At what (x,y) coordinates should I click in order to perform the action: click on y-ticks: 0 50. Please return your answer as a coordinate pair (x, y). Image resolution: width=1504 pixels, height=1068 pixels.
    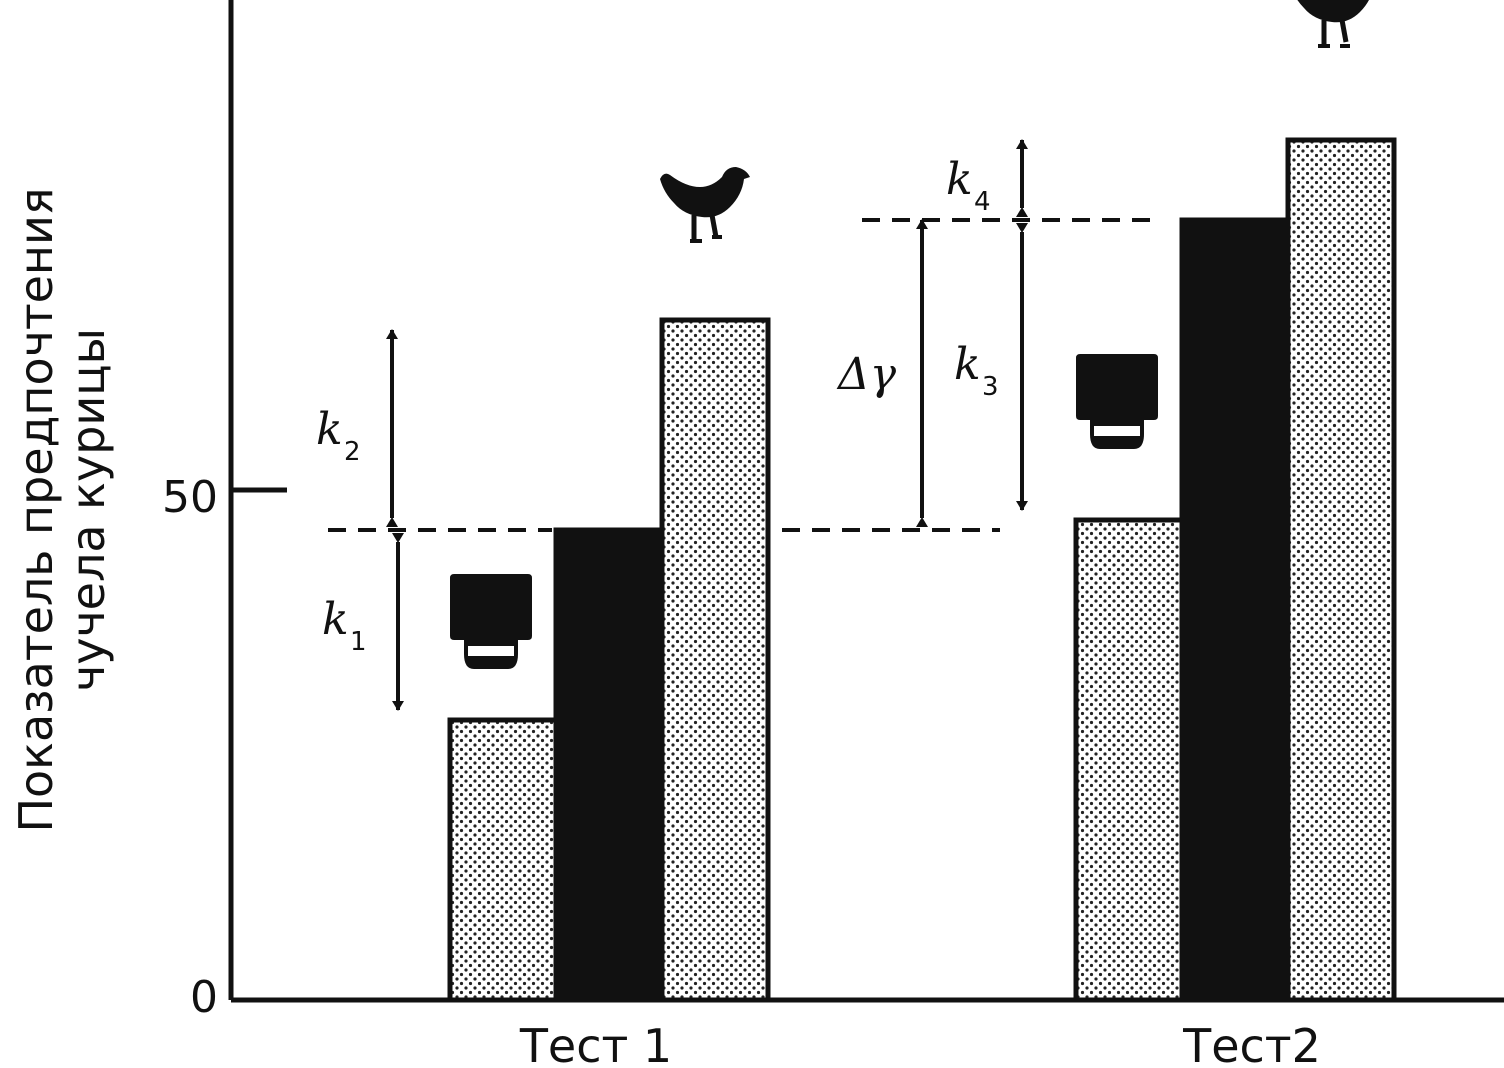
    Looking at the image, I should click on (224, 747).